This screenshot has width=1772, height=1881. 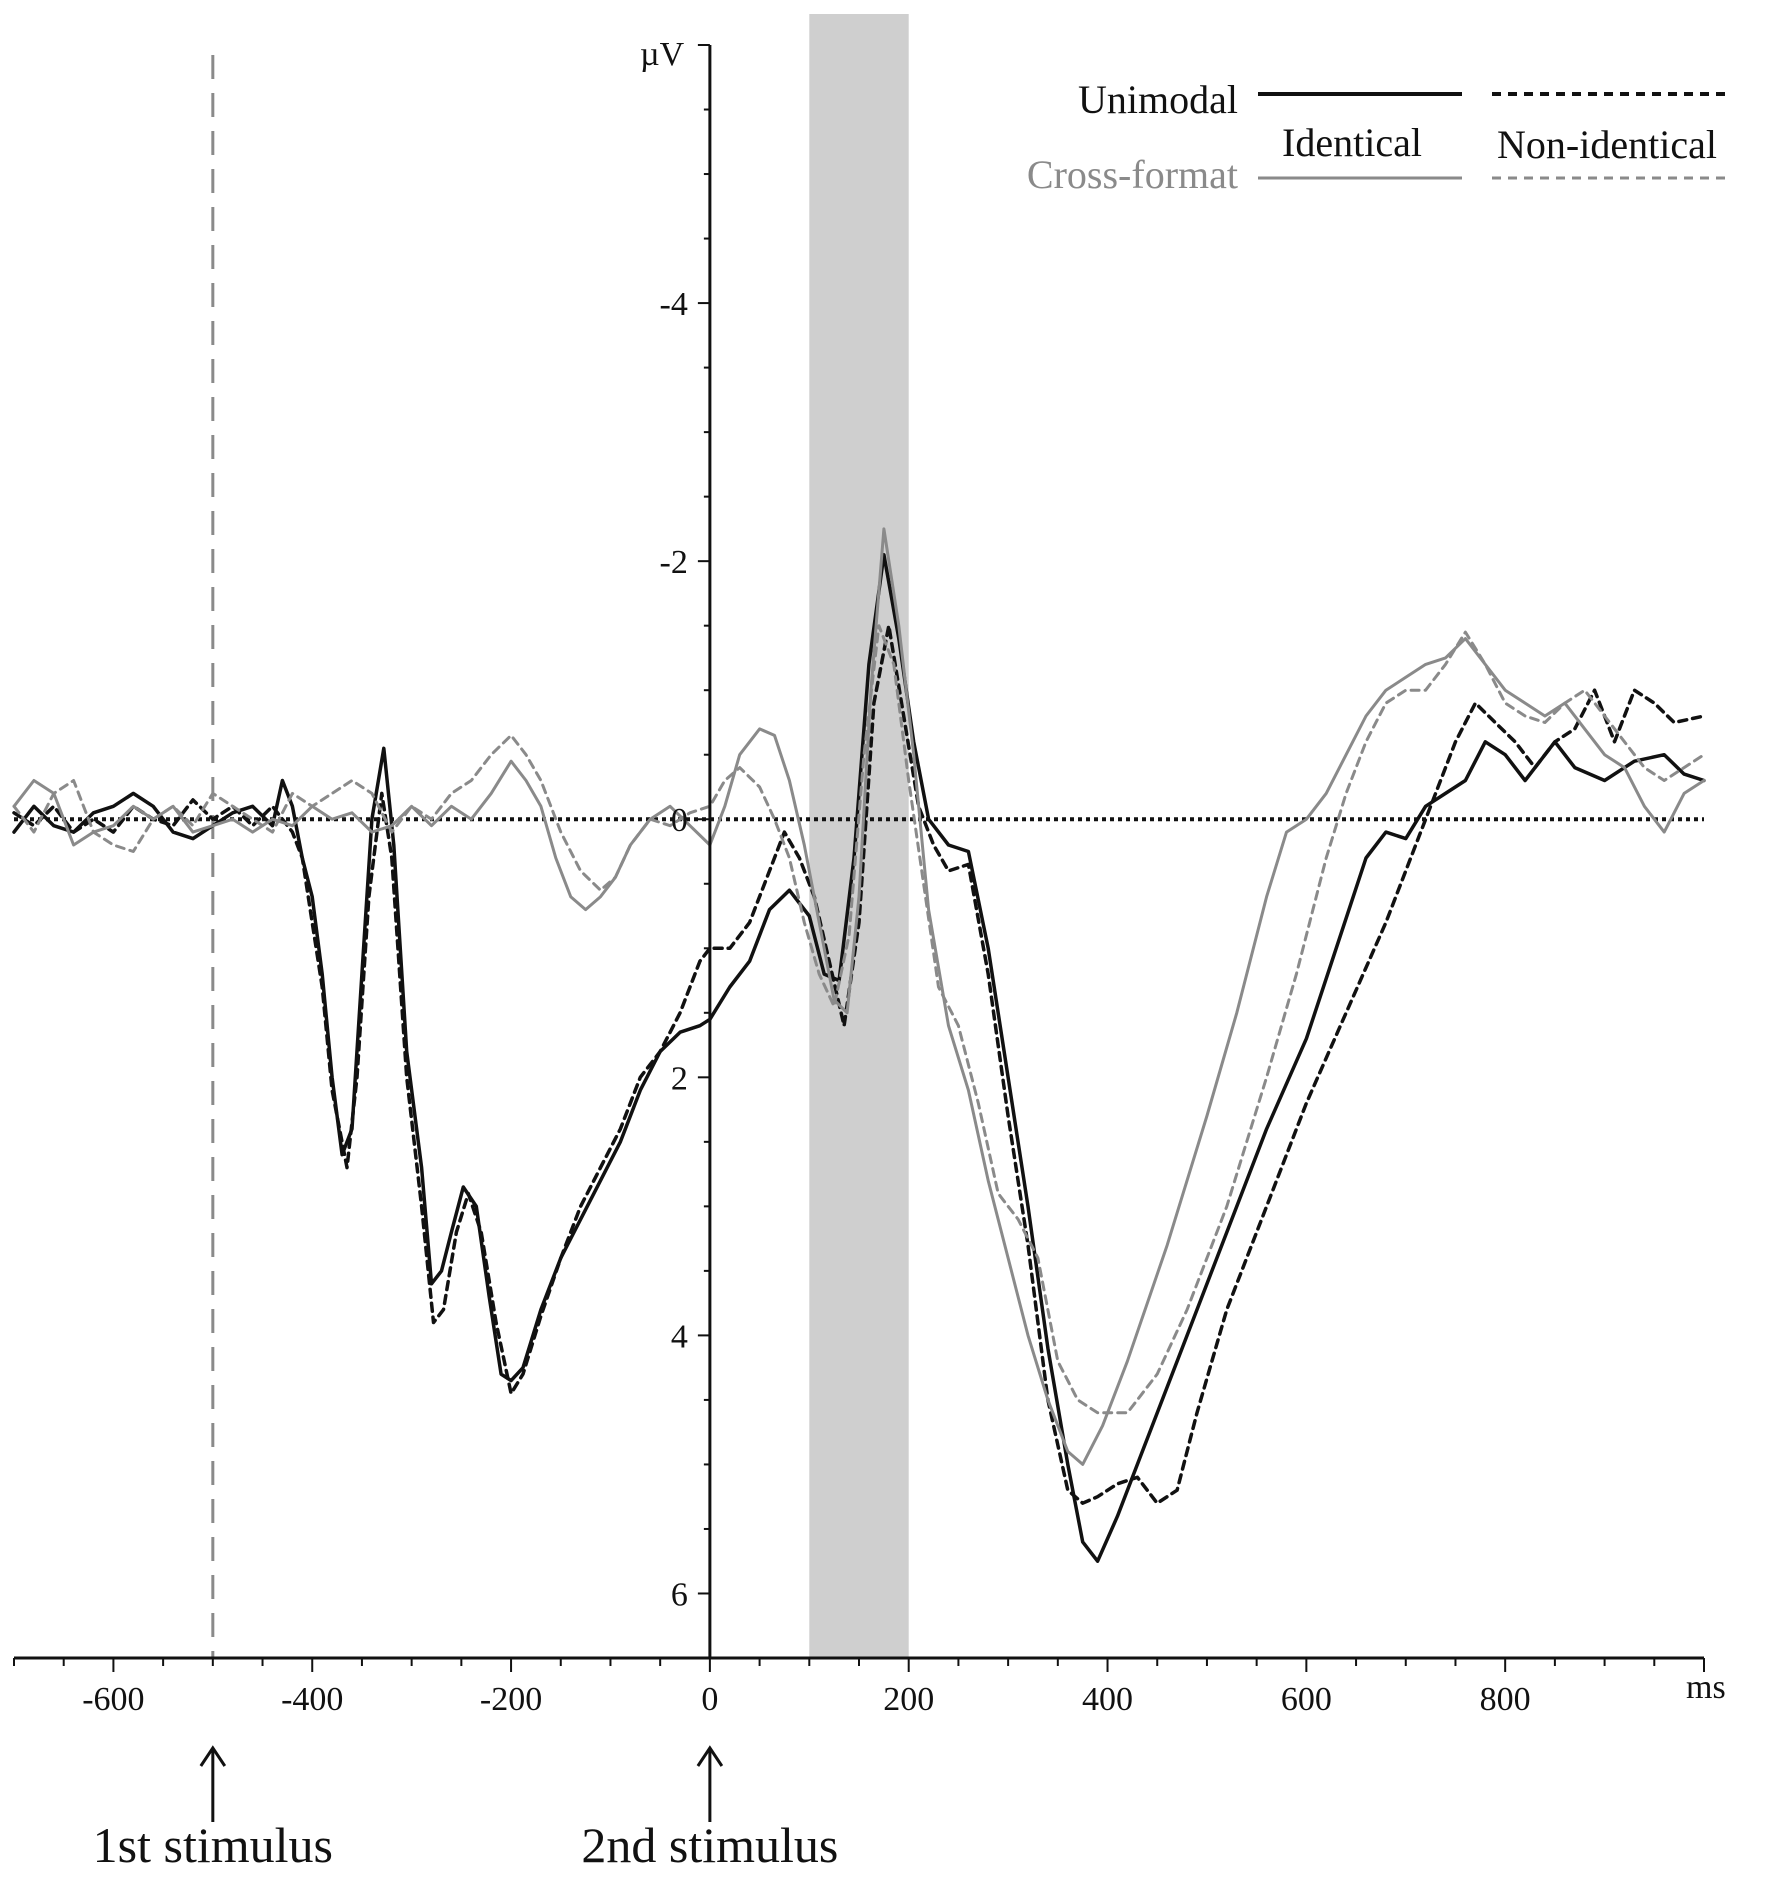 I want to click on x-tick-label: -200, so click(x=511, y=1699).